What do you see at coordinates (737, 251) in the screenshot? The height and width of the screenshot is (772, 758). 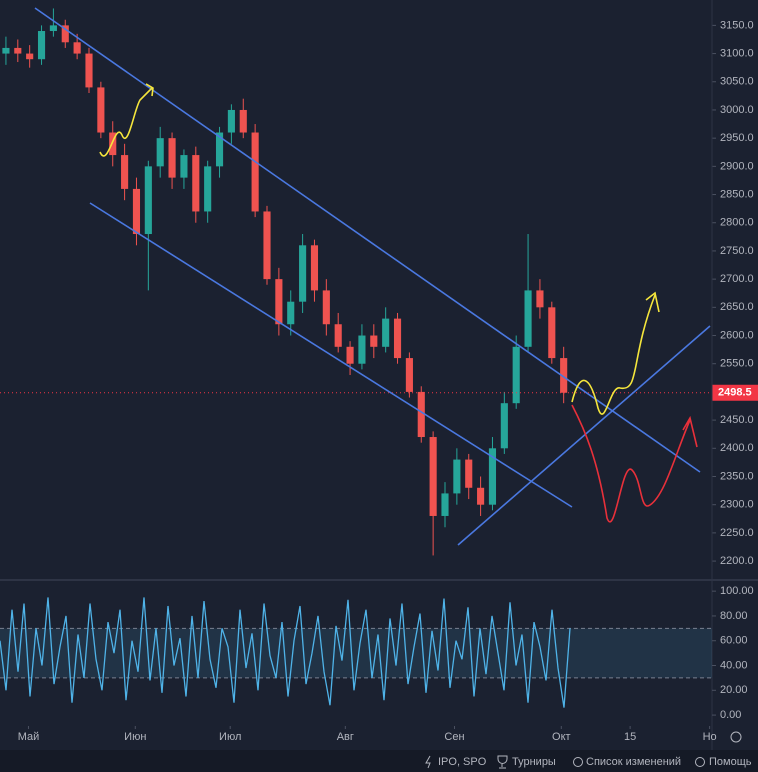 I see `y-tick-label: 2750.0` at bounding box center [737, 251].